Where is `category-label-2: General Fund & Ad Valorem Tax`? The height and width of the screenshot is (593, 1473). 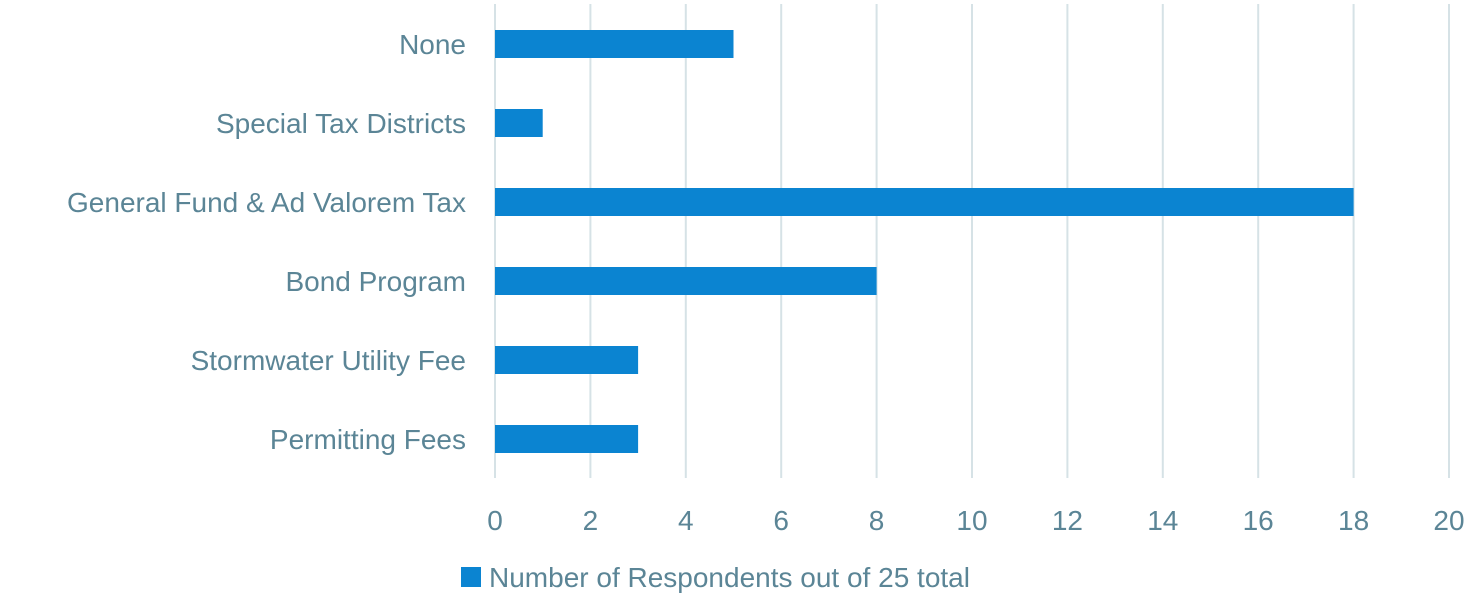 category-label-2: General Fund & Ad Valorem Tax is located at coordinates (266, 202).